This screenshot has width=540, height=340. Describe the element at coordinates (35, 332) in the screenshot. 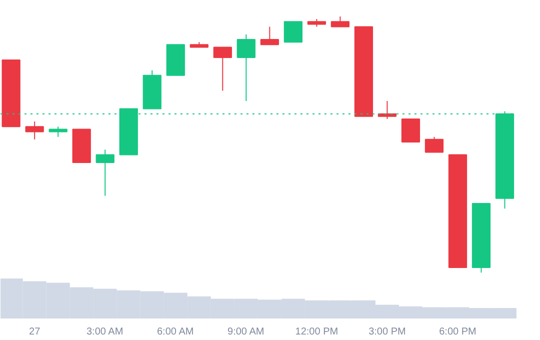

I see `x-tick-label: 27` at that location.